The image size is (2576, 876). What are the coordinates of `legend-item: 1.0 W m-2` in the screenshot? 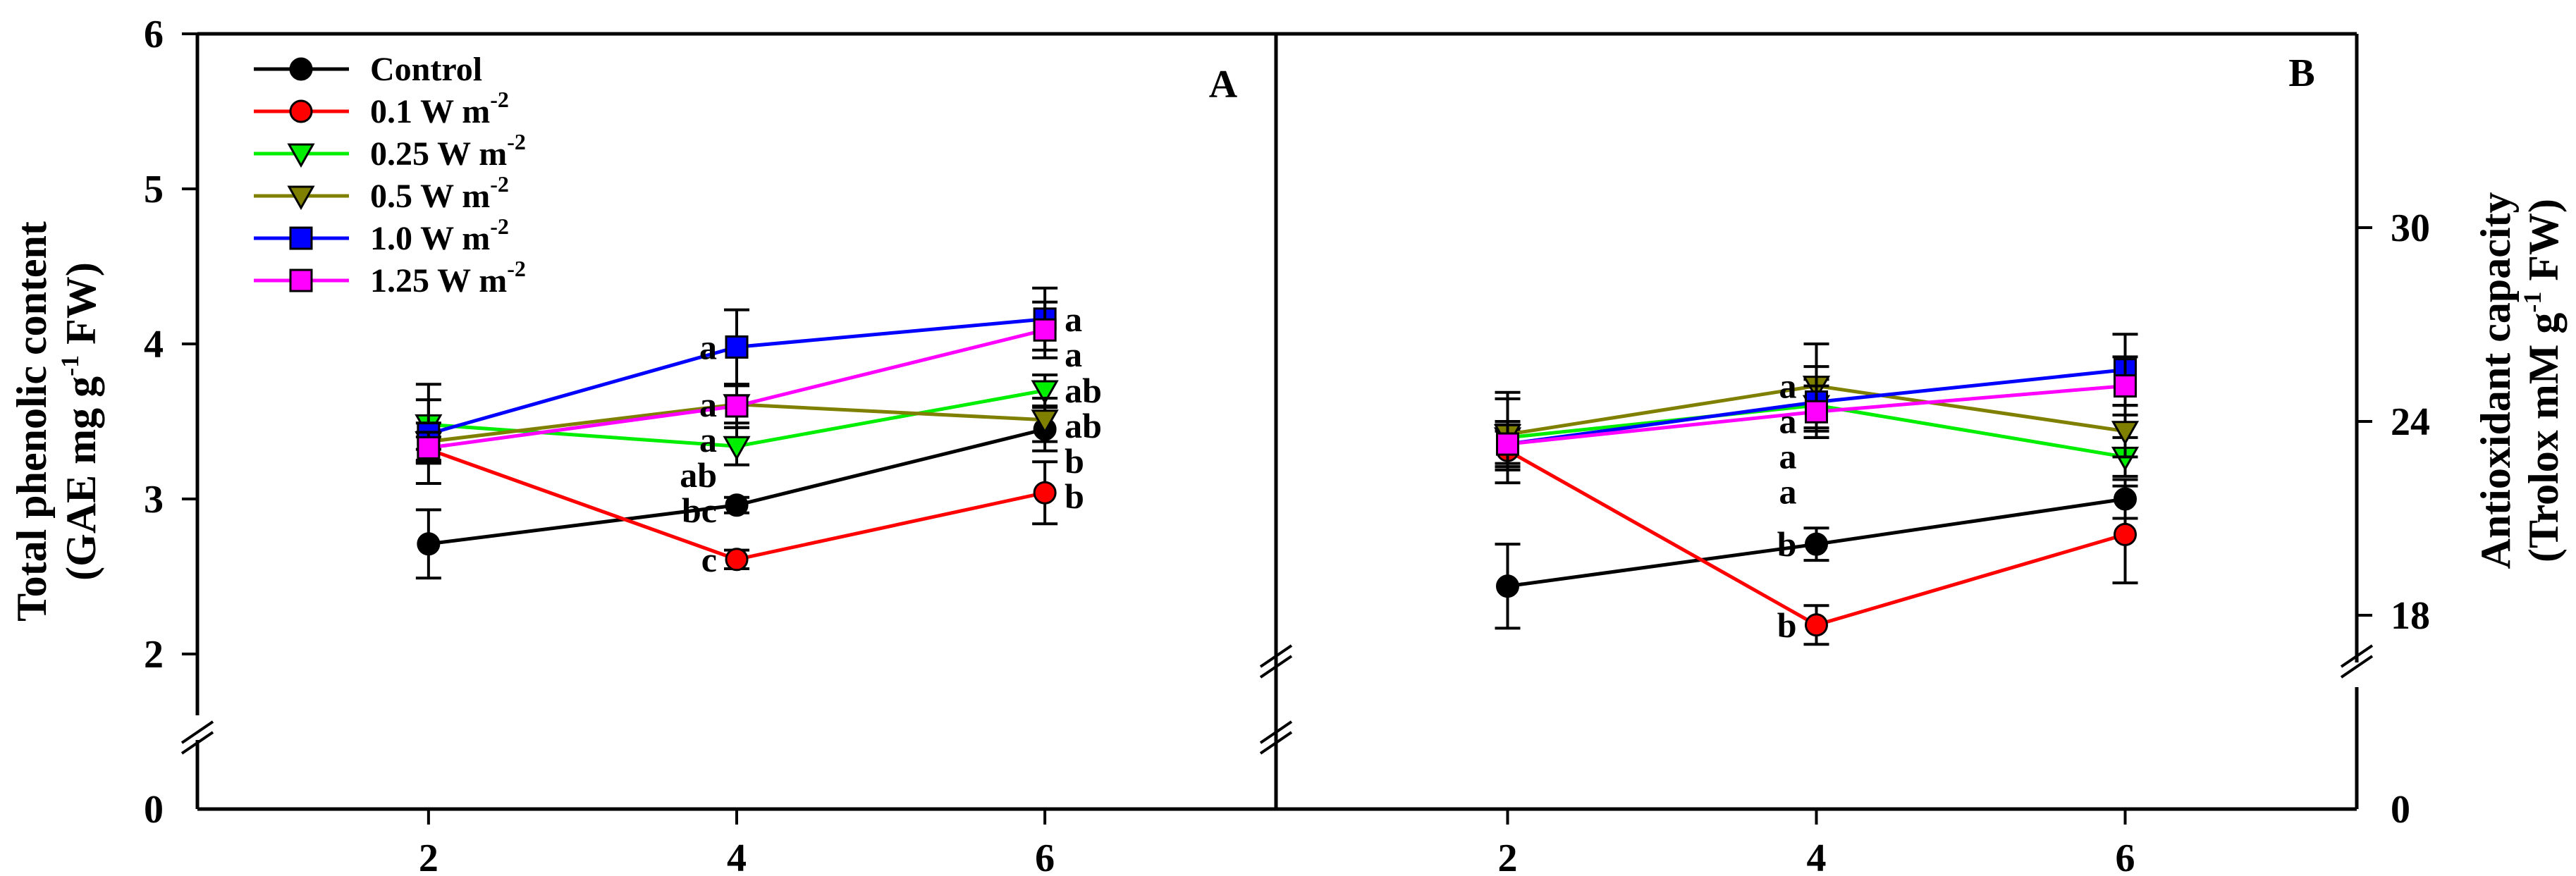 It's located at (381, 235).